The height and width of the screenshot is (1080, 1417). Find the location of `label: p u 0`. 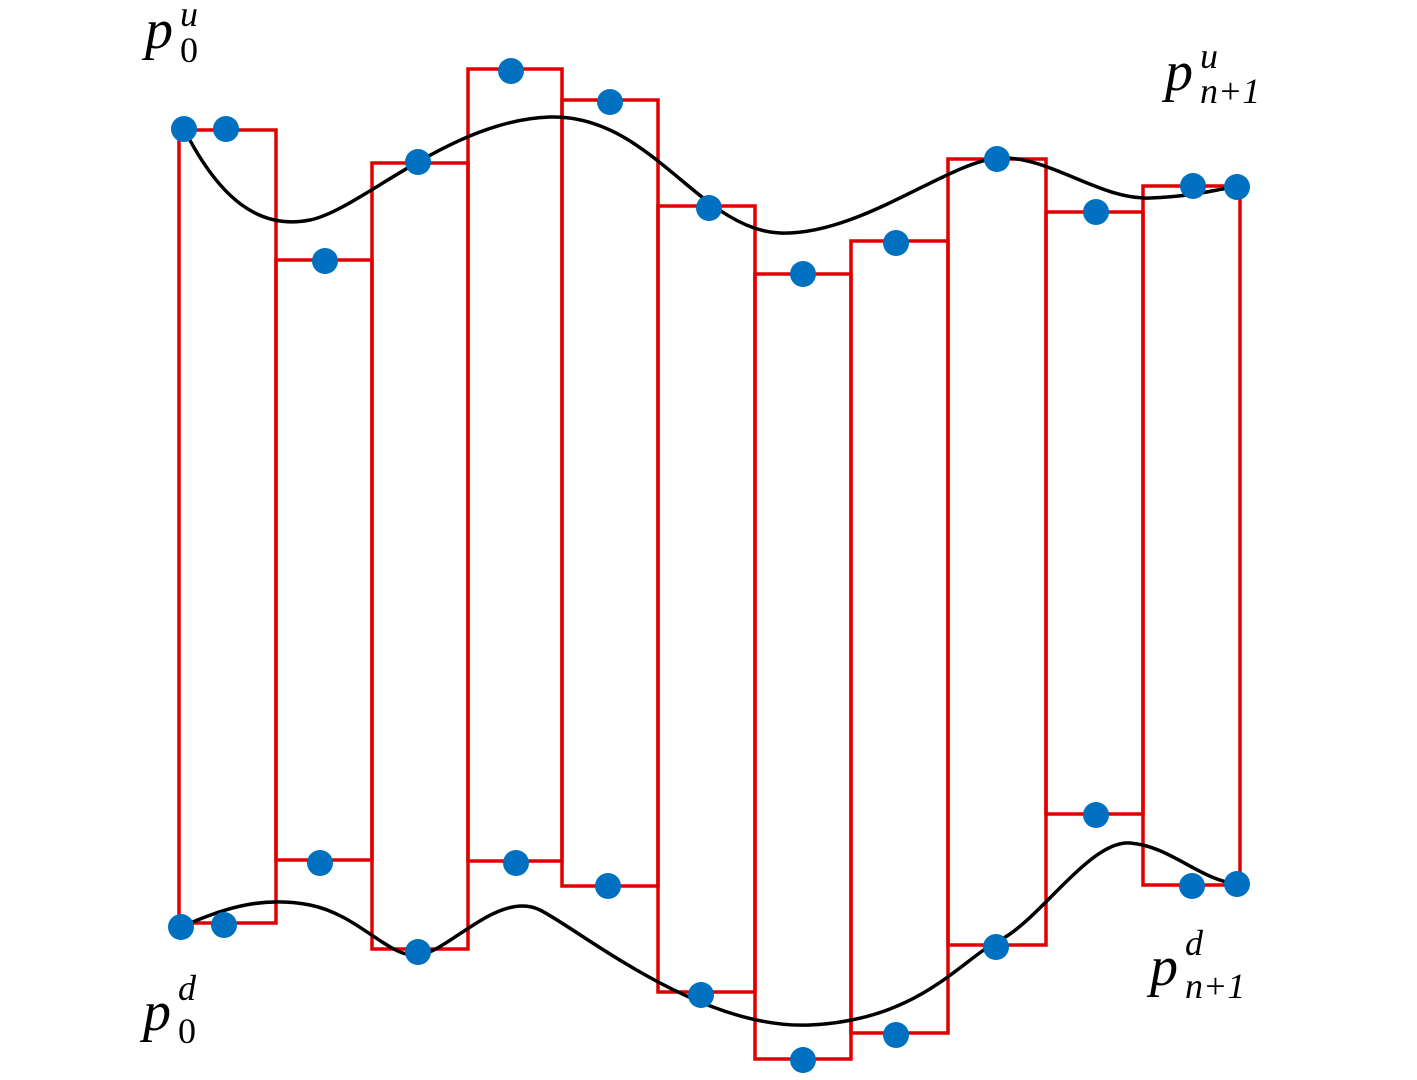

label: p u 0 is located at coordinates (171, 35).